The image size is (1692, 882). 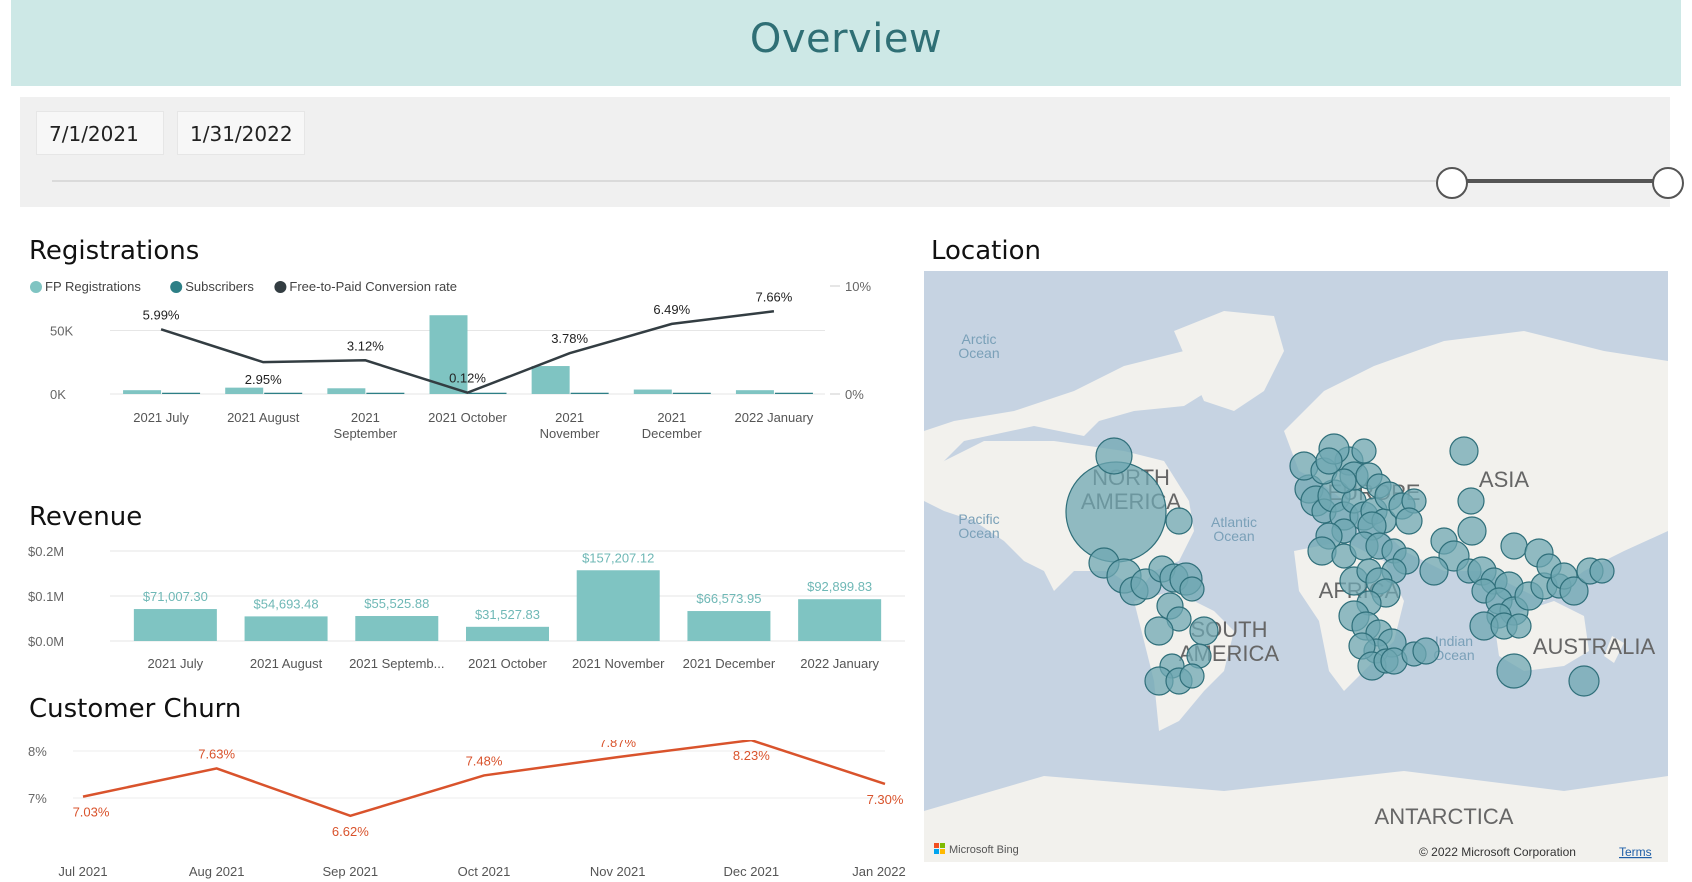 What do you see at coordinates (58, 394) in the screenshot?
I see `y-tick-label: 0K` at bounding box center [58, 394].